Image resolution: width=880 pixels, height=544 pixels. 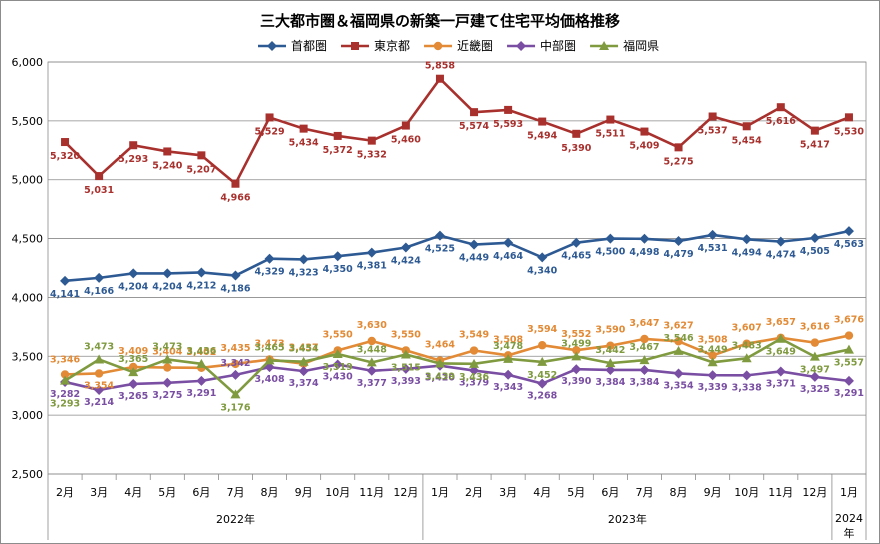 What do you see at coordinates (474, 258) in the screenshot?
I see `data-label: 4,449` at bounding box center [474, 258].